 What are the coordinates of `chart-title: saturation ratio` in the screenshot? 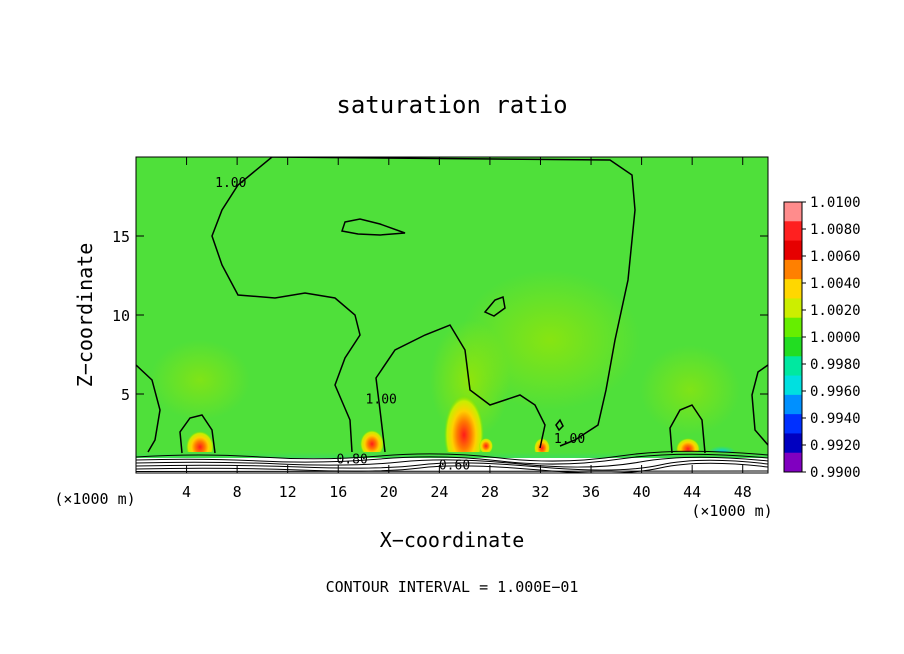 It's located at (451, 105).